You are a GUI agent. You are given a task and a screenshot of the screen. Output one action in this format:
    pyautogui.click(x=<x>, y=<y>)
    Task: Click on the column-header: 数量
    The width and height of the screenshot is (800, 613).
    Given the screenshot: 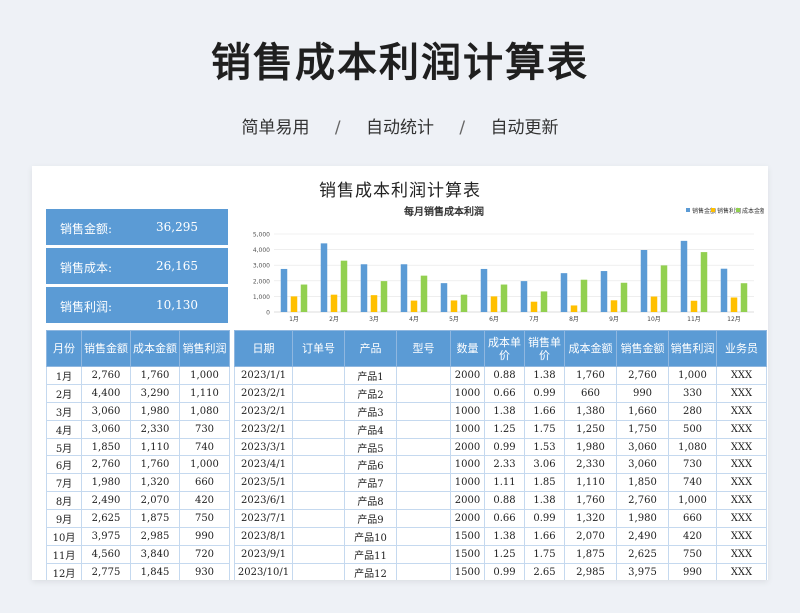 What is the action you would take?
    pyautogui.click(x=467, y=348)
    